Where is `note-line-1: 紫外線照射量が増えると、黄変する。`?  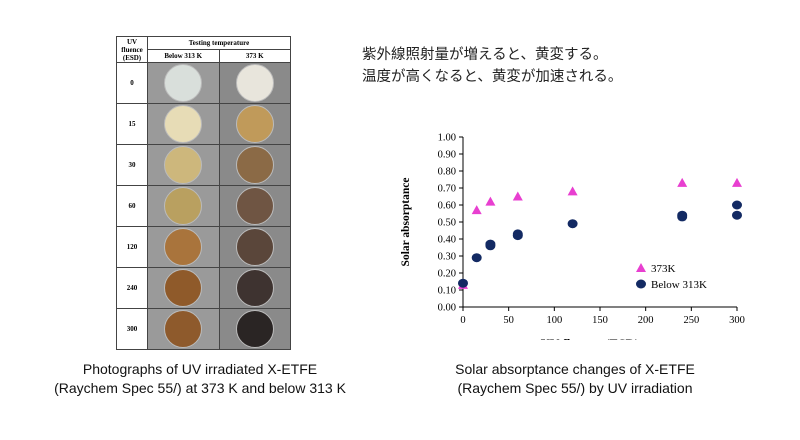 note-line-1: 紫外線照射量が増えると、黄変する。 is located at coordinates (485, 55).